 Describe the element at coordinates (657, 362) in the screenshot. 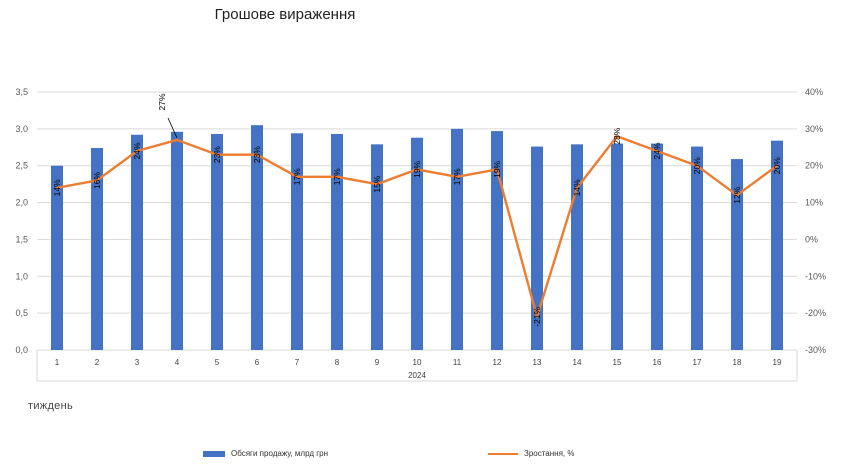

I see `x-tick-label: 16` at that location.